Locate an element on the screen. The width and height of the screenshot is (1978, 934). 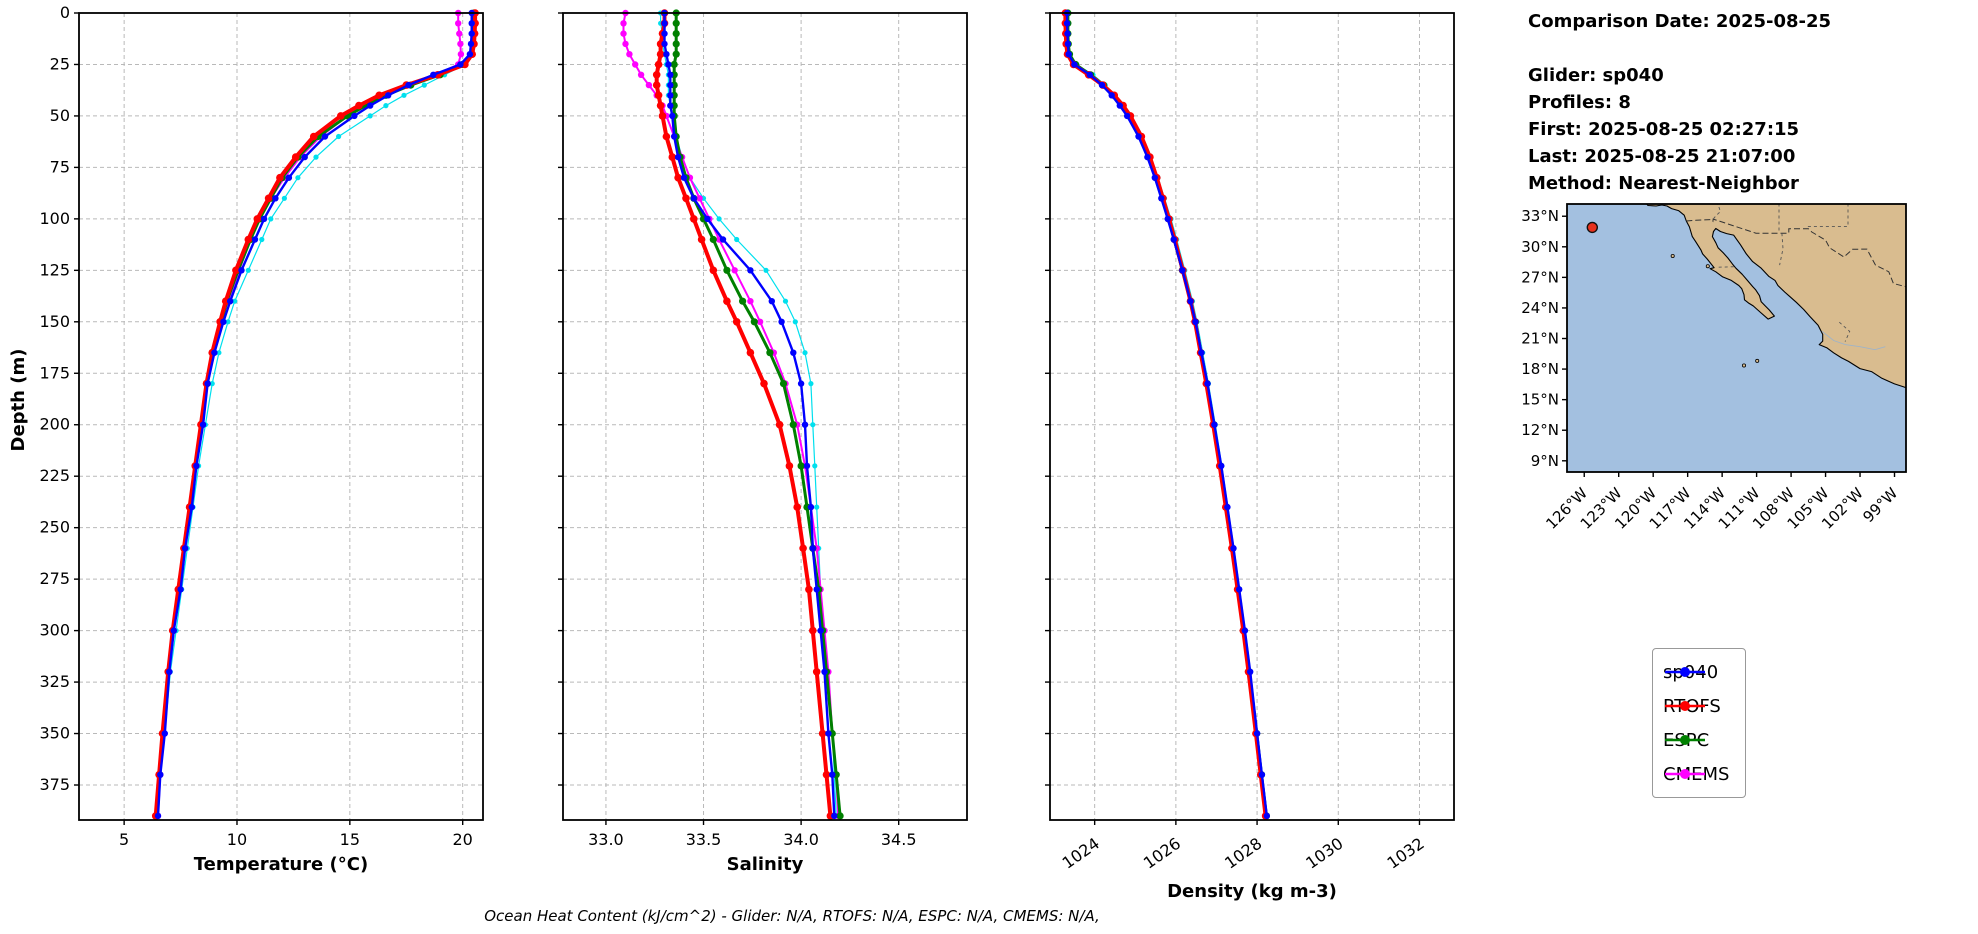
legend-item-RTOFS: RTOFS is located at coordinates (1696, 706).